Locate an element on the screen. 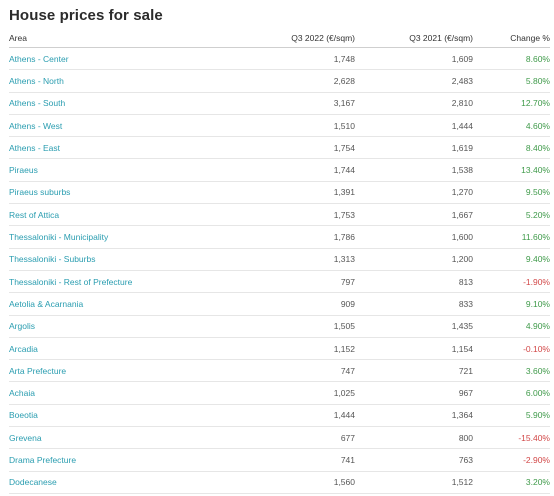 This screenshot has width=554, height=496. change-cell: 9.40% is located at coordinates (511, 259).